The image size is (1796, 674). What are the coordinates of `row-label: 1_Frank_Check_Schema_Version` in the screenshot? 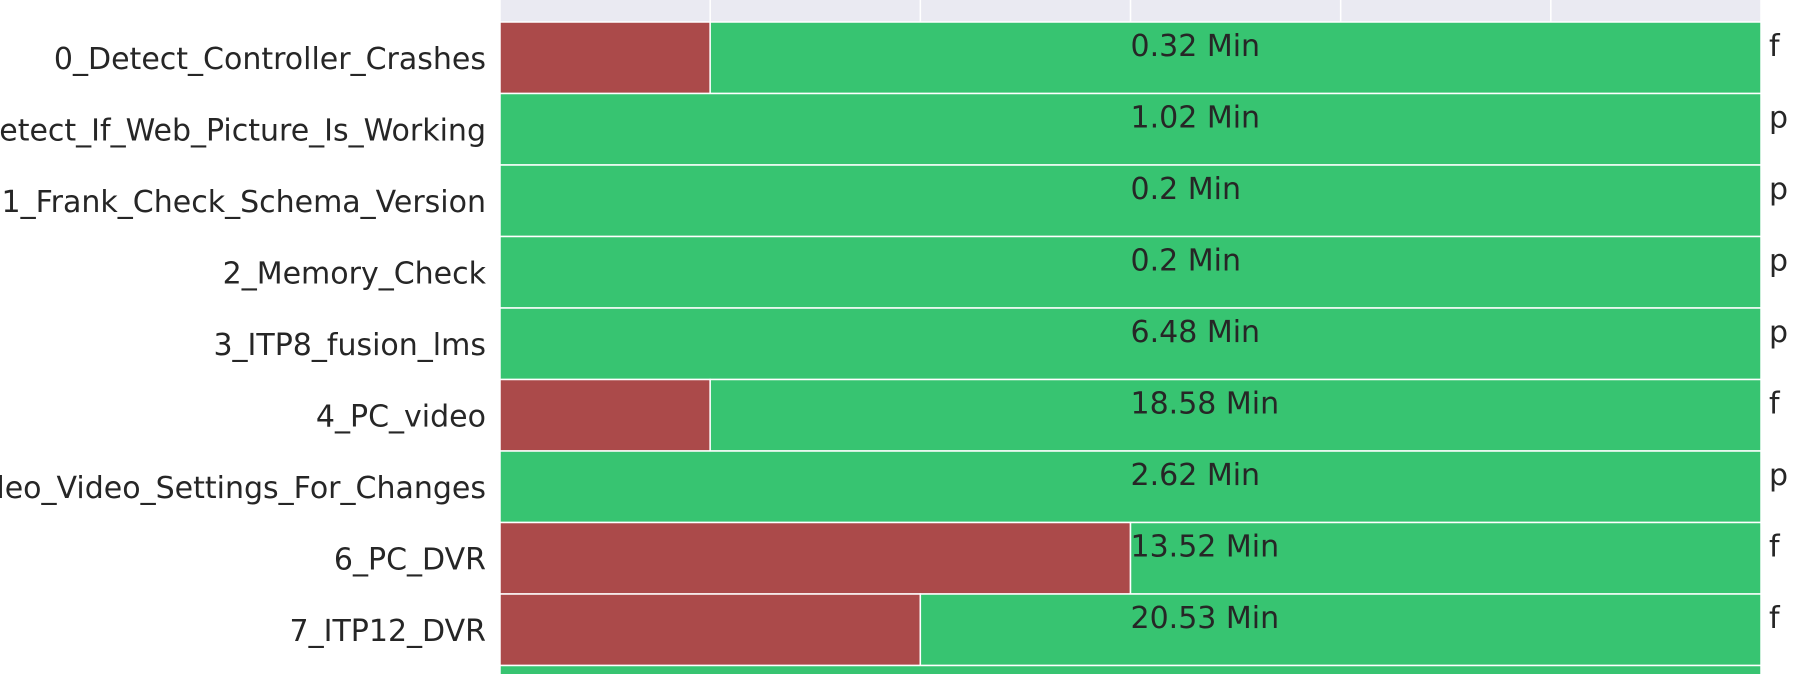 It's located at (244, 202).